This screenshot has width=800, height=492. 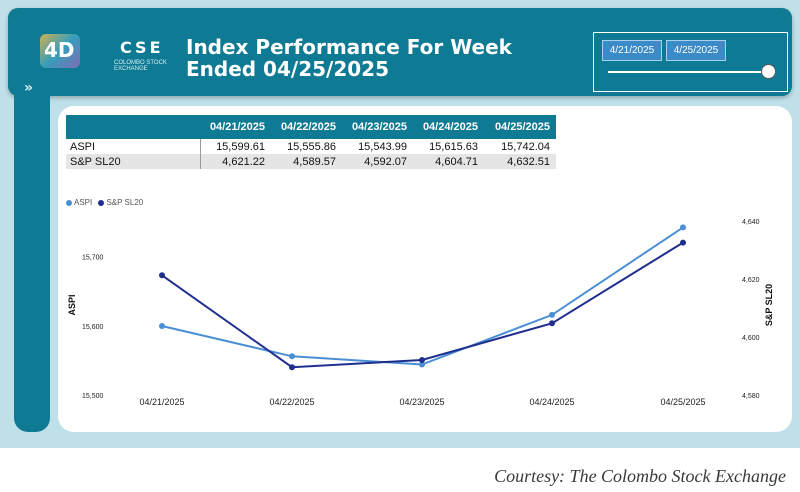 I want to click on cse-logo: 4D CSE COLOMBO STOCK EXCHANGE, so click(x=100, y=53).